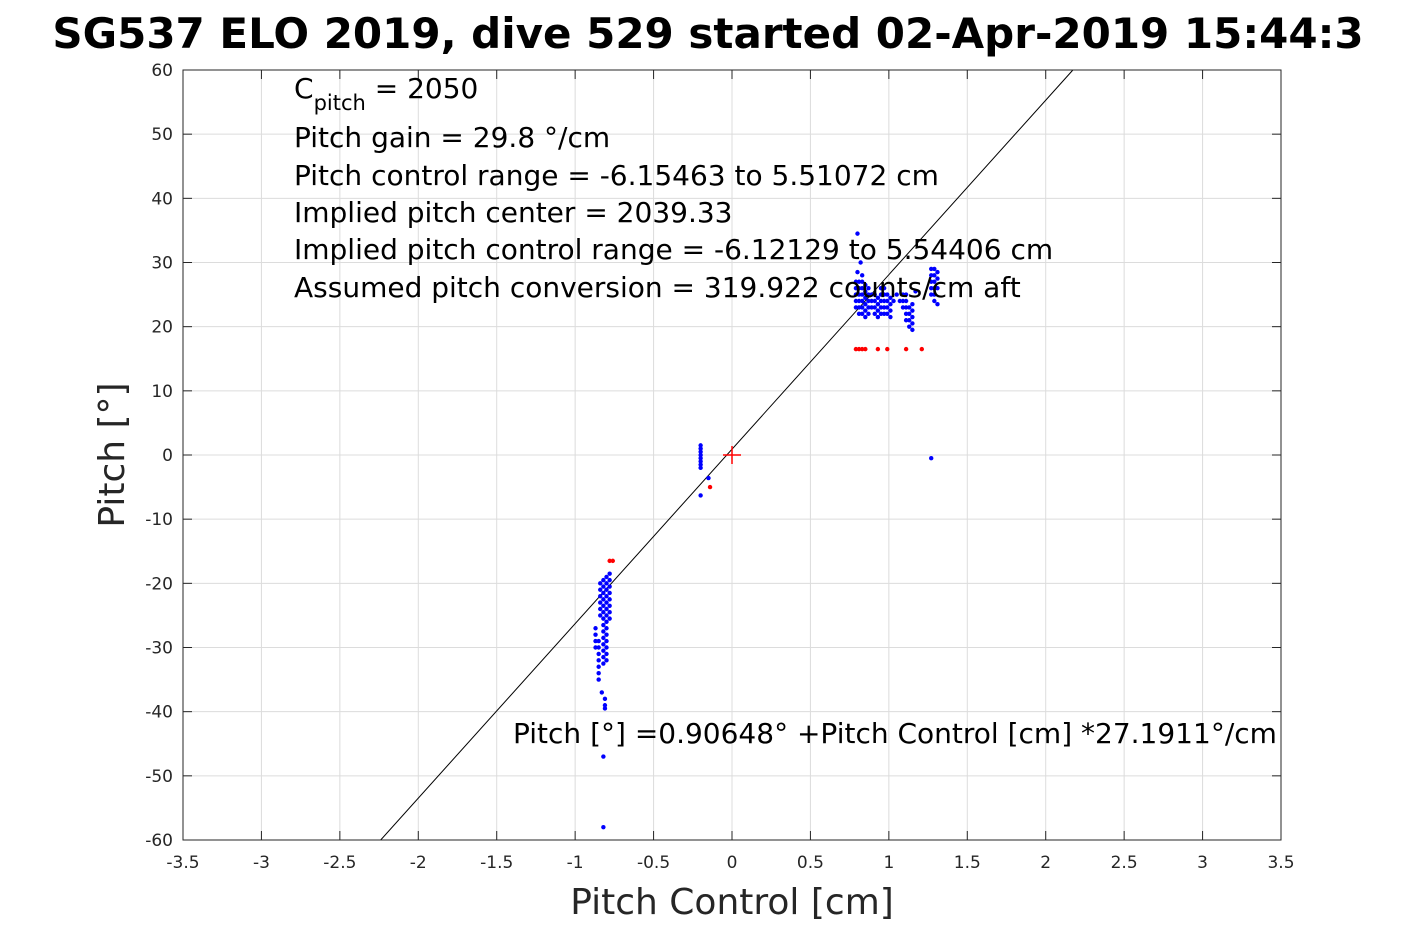  Describe the element at coordinates (182, 863) in the screenshot. I see `x-tick-label: -3.5` at that location.